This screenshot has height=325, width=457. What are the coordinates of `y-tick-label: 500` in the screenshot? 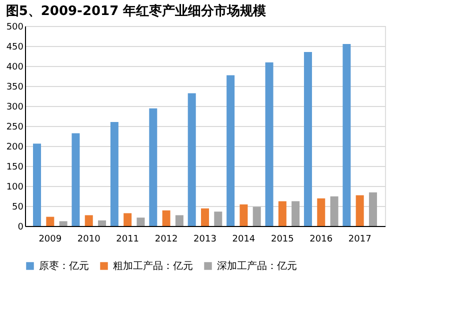 It's located at (15, 27).